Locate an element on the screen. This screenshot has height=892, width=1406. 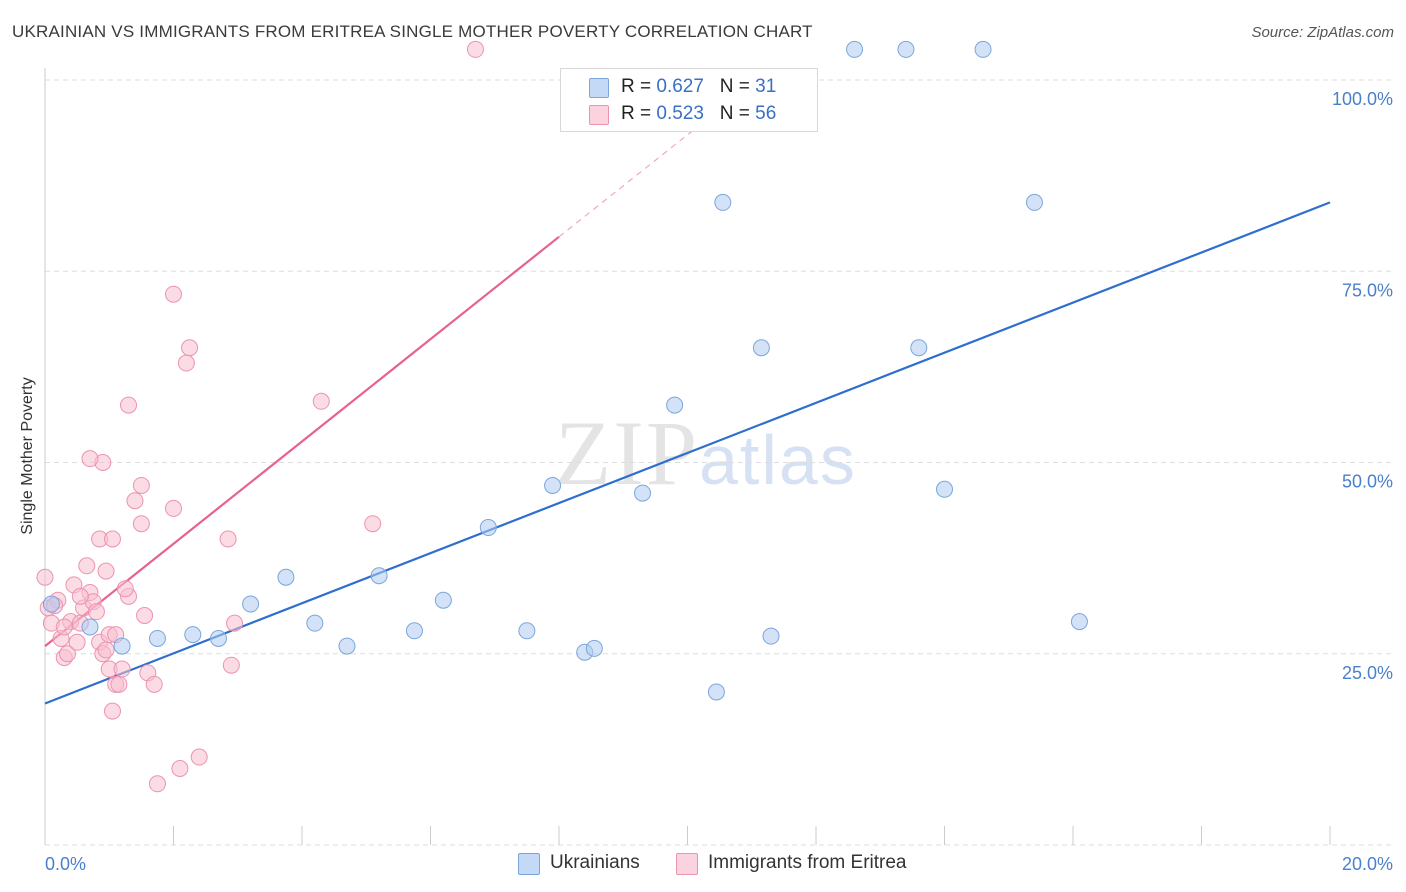
bottom-swatch-blue is located at coordinates (529, 864).